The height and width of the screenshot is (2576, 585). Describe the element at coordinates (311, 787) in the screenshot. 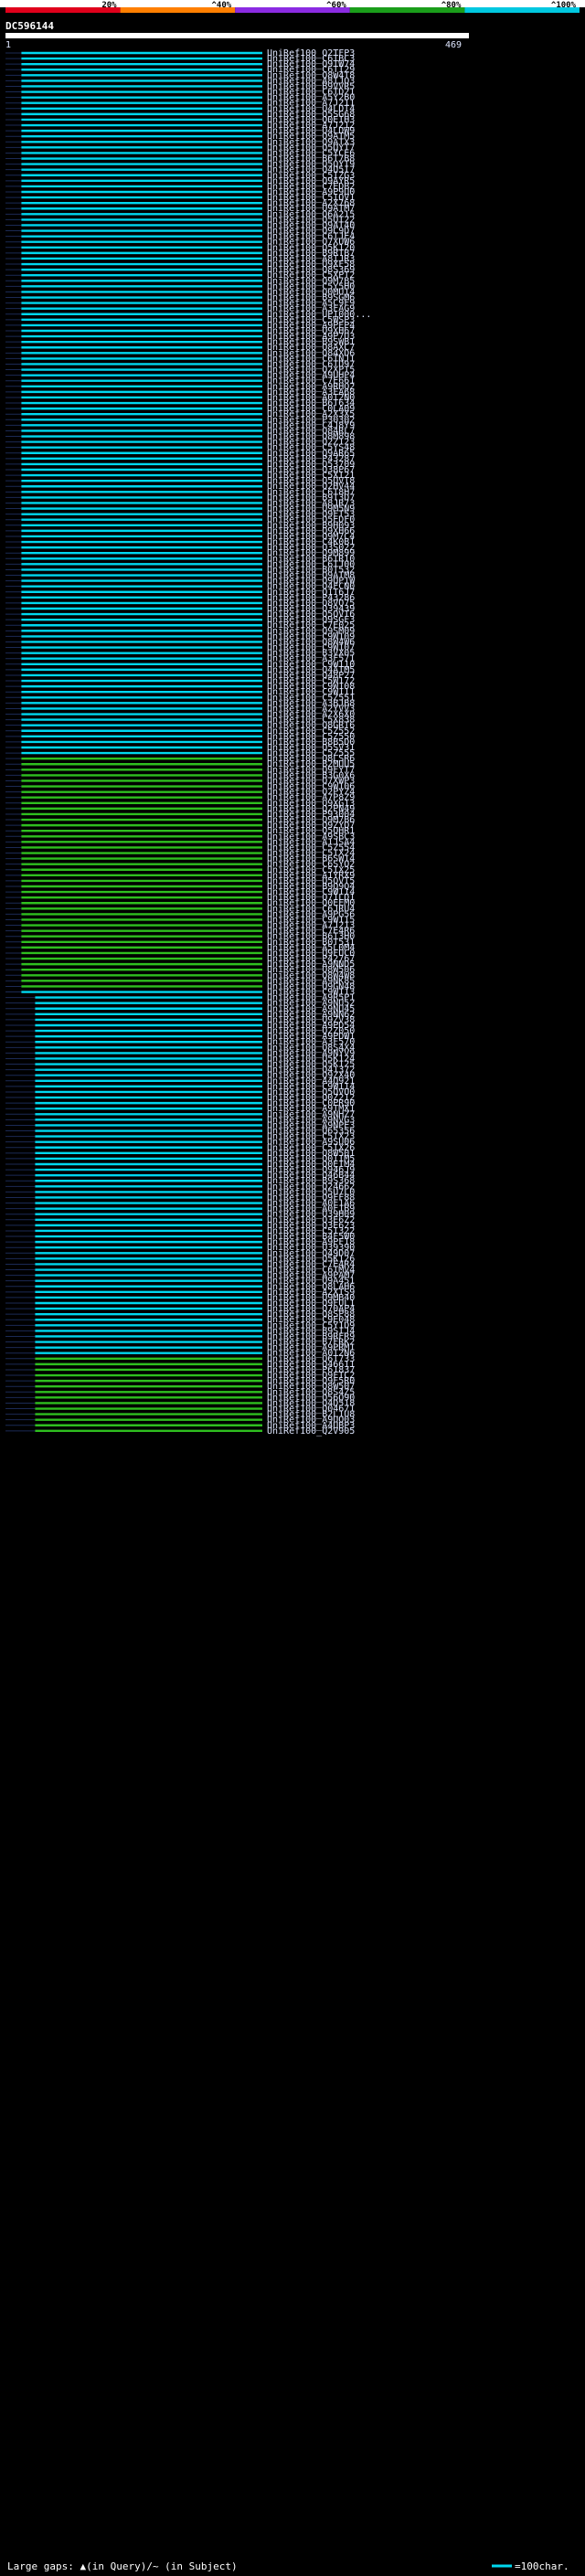

I see `hit-label: UniRef100_C9W106` at that location.